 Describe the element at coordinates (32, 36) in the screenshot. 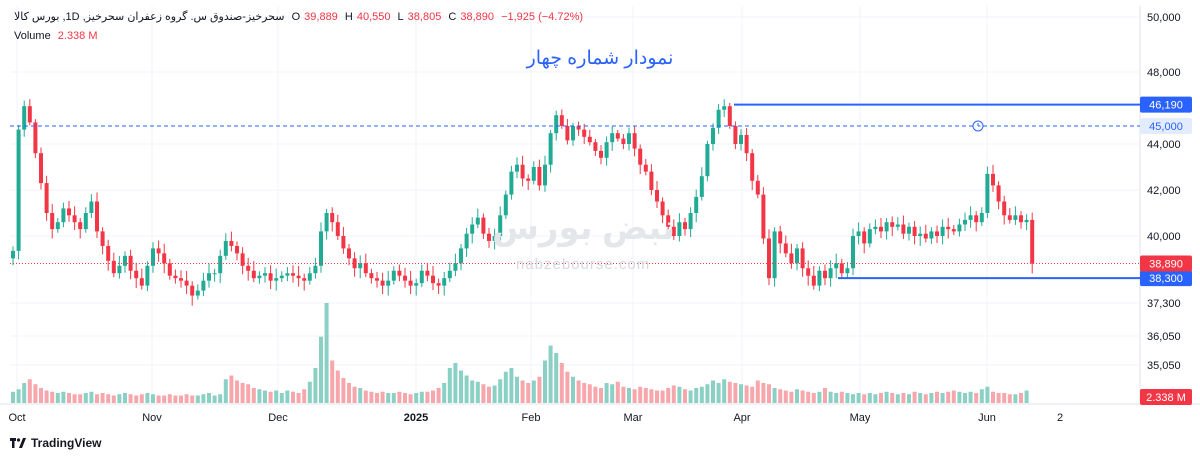

I see `volume-label: Volume` at that location.